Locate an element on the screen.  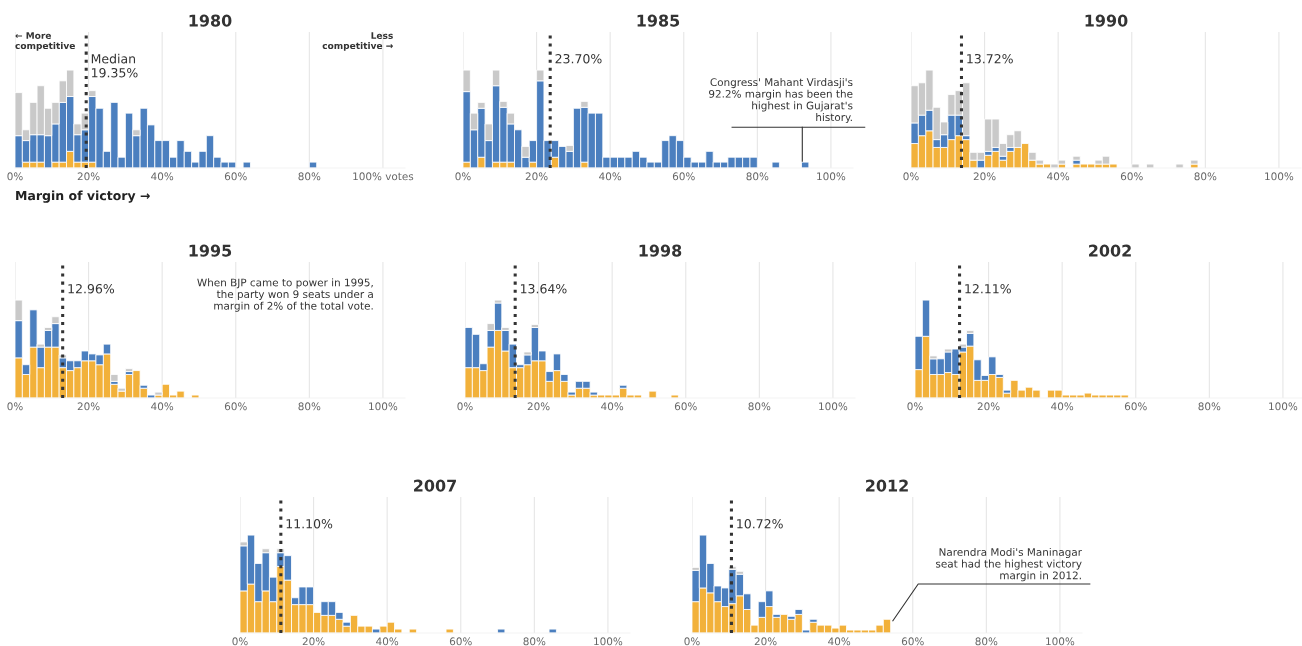
chart-title: 2002 is located at coordinates (1110, 250).